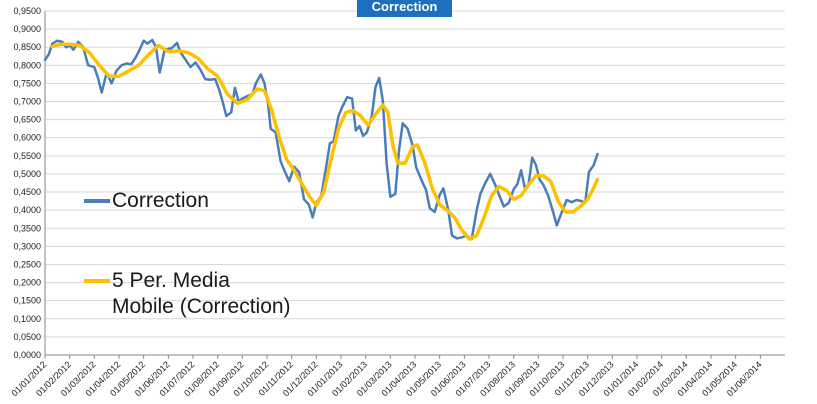  Describe the element at coordinates (160, 200) in the screenshot. I see `legend-label-correction: Correction` at that location.